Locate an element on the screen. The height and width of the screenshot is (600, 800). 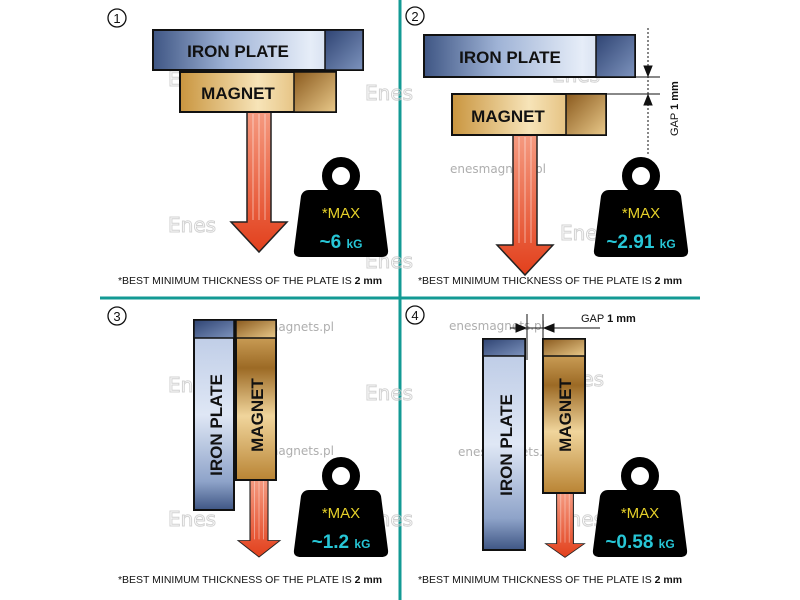
watermark-url: enesmagnets.pl is located at coordinates (497, 326).